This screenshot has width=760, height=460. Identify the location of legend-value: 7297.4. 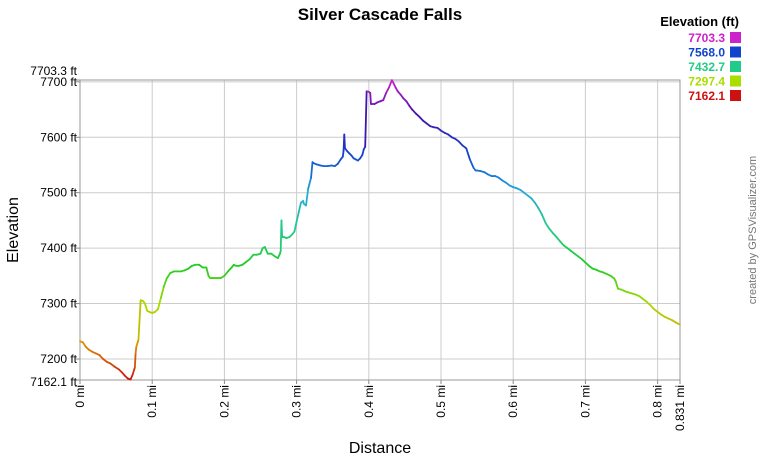
(706, 82).